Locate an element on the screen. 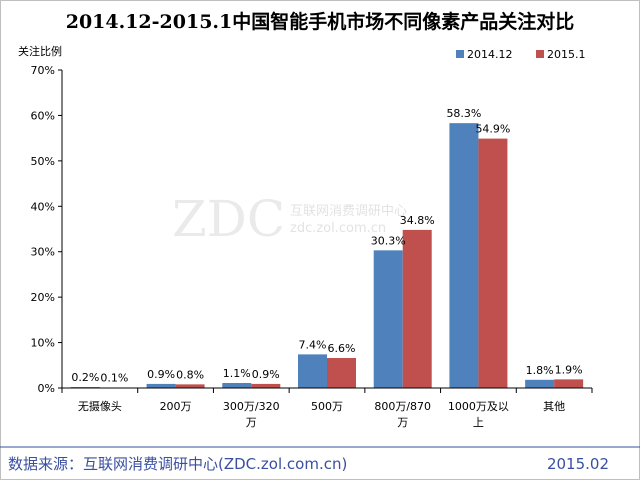 The image size is (640, 480). legend-label-2015-1: 2015.1 is located at coordinates (566, 54).